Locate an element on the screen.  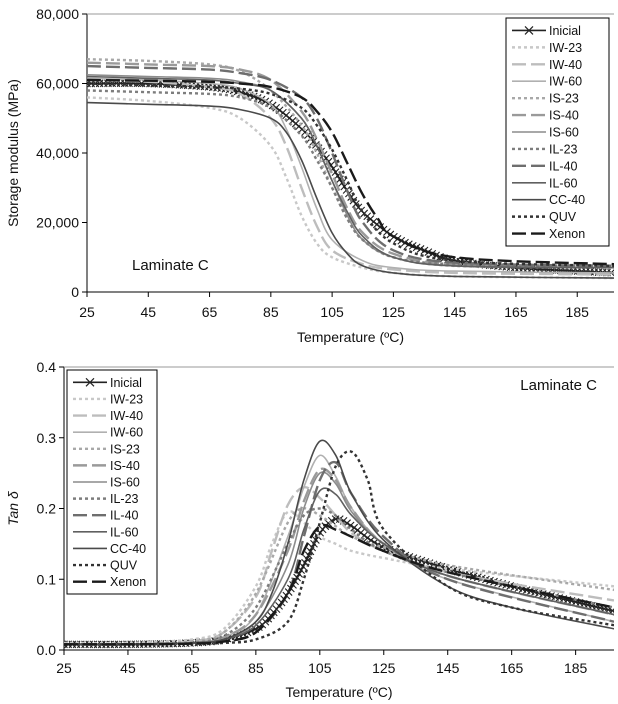
y-tick-label: 20,000 is located at coordinates (57, 223).